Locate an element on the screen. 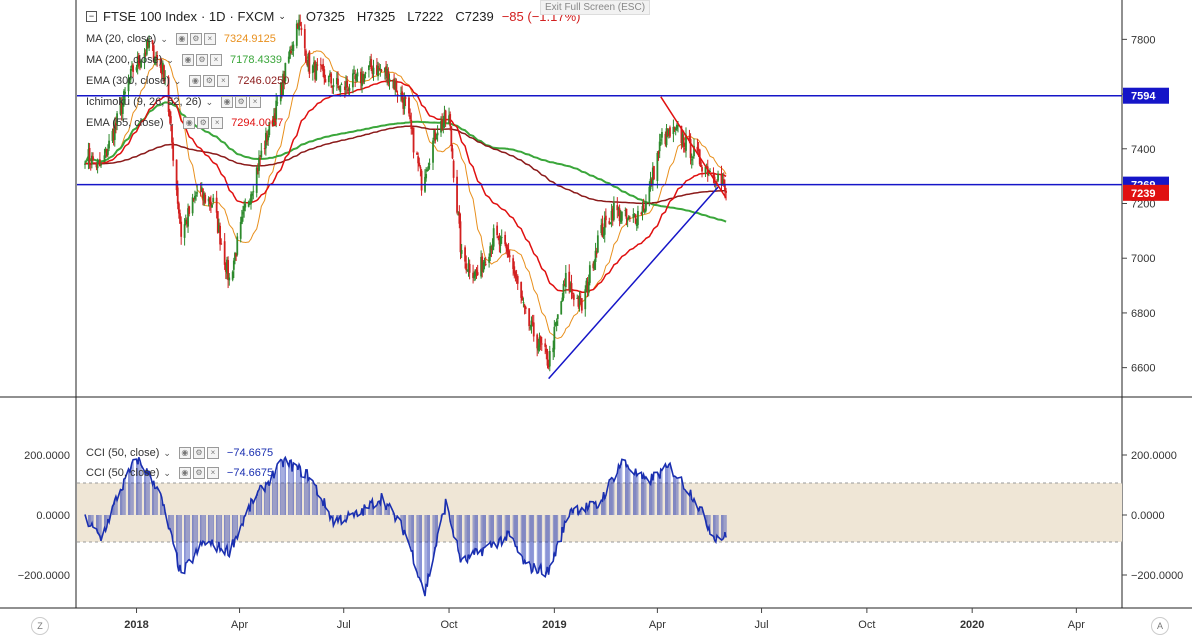 The image size is (1192, 644). price-axis: 7800760074007200700068006600 is located at coordinates (1138, 204).